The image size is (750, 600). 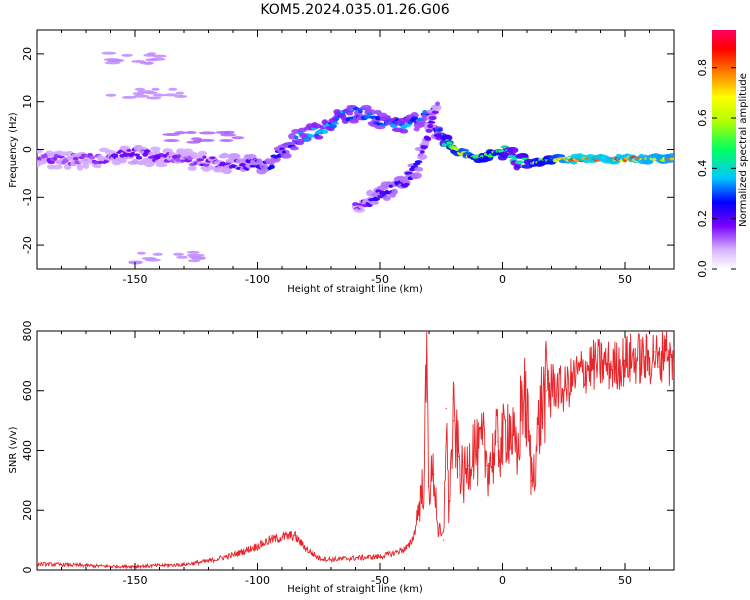 What do you see at coordinates (27, 149) in the screenshot?
I see `spectrogram-y-tick-label: 0` at bounding box center [27, 149].